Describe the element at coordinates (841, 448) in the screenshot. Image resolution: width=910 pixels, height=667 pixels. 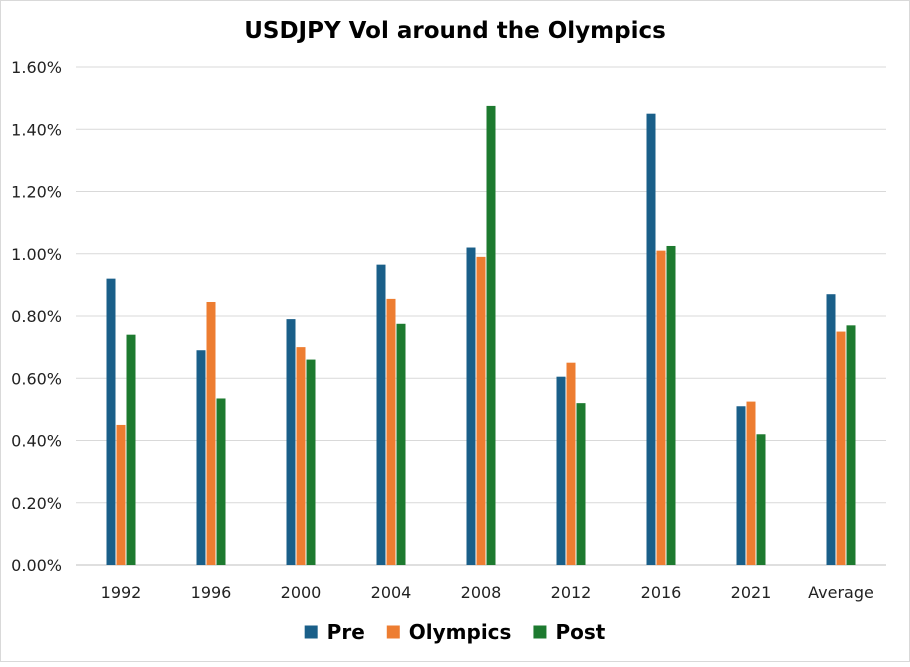
I see `bar-olympics-average` at that location.